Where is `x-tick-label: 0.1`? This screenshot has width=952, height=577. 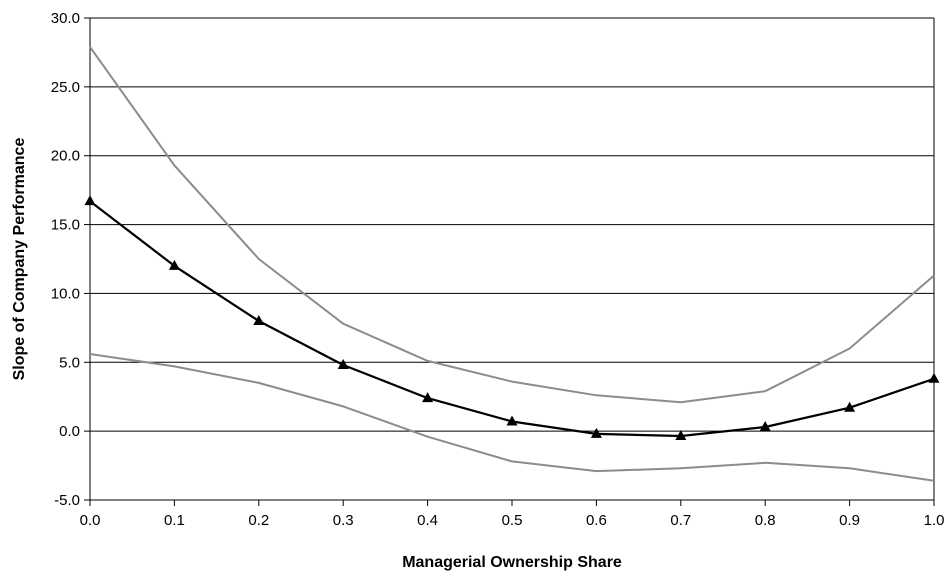
x-tick-label: 0.1 is located at coordinates (174, 520).